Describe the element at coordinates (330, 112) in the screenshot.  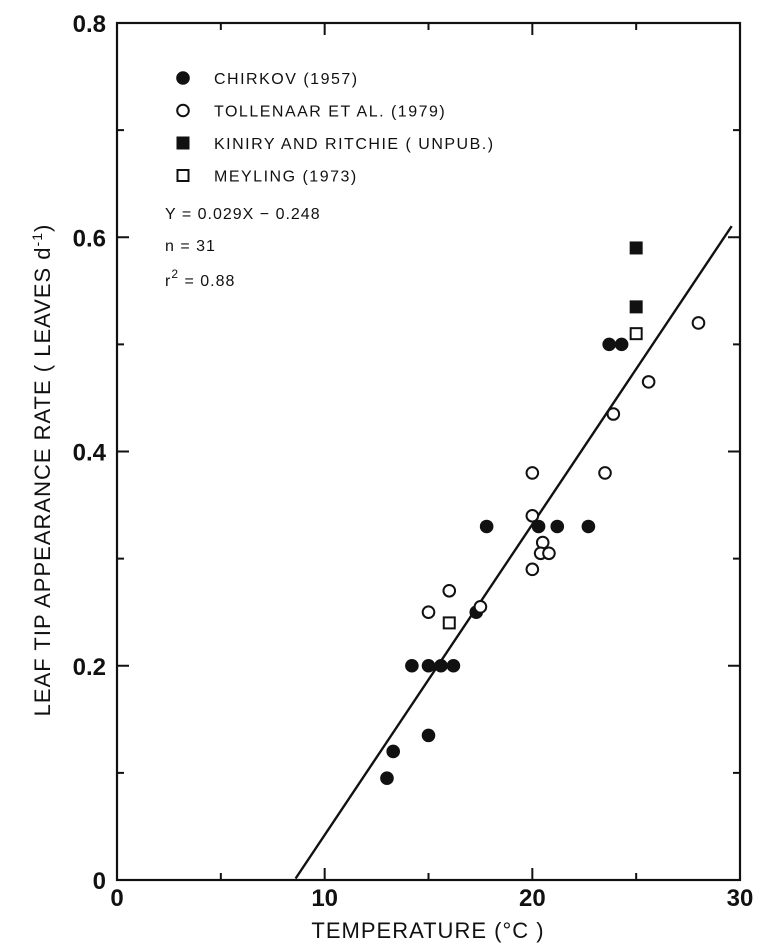
I see `legend-label: TOLLENAAR ET AL. (1979)` at that location.